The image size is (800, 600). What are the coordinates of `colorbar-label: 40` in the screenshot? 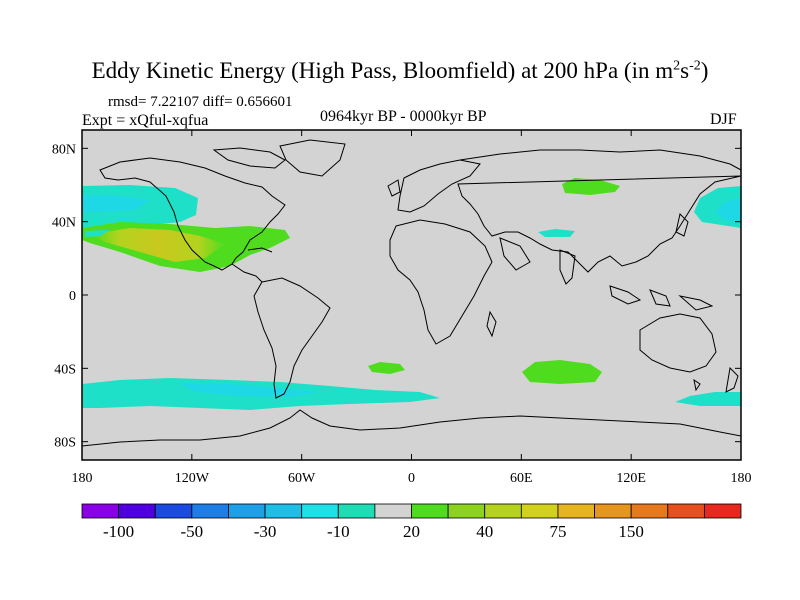 It's located at (484, 531).